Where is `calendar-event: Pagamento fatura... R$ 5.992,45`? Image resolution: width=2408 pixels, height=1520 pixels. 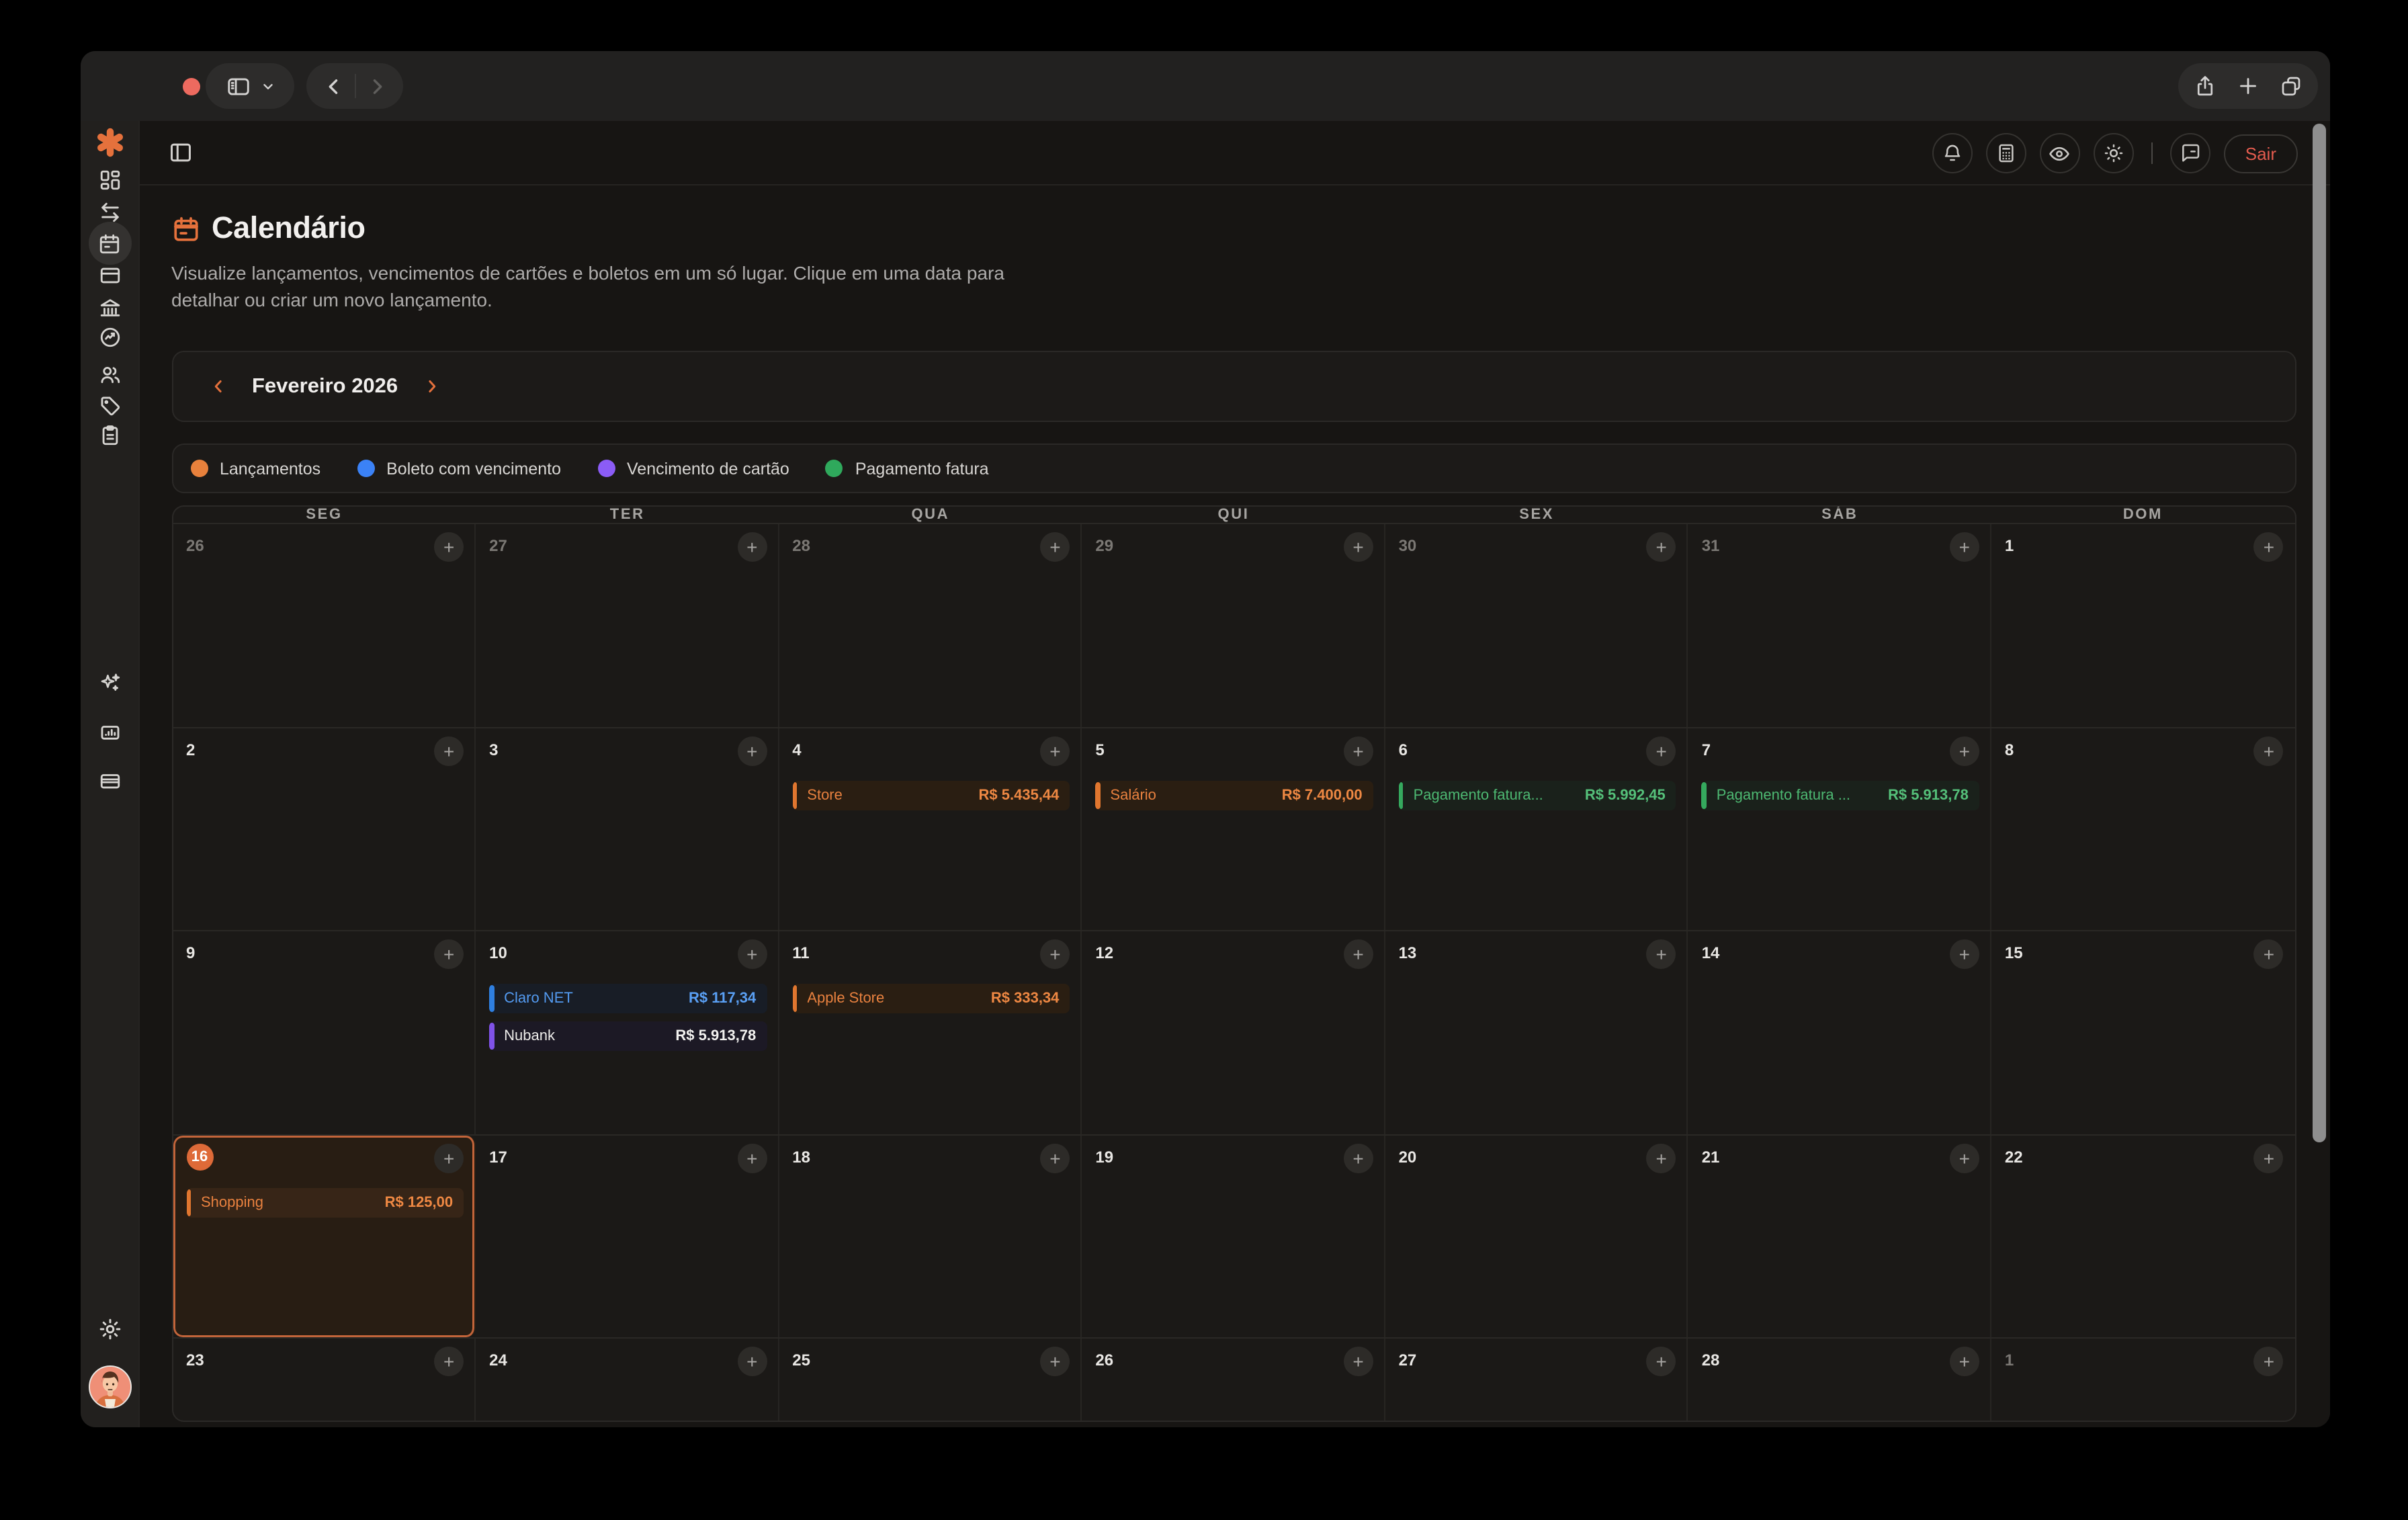 calendar-event: Pagamento fatura... R$ 5.992,45 is located at coordinates (1537, 795).